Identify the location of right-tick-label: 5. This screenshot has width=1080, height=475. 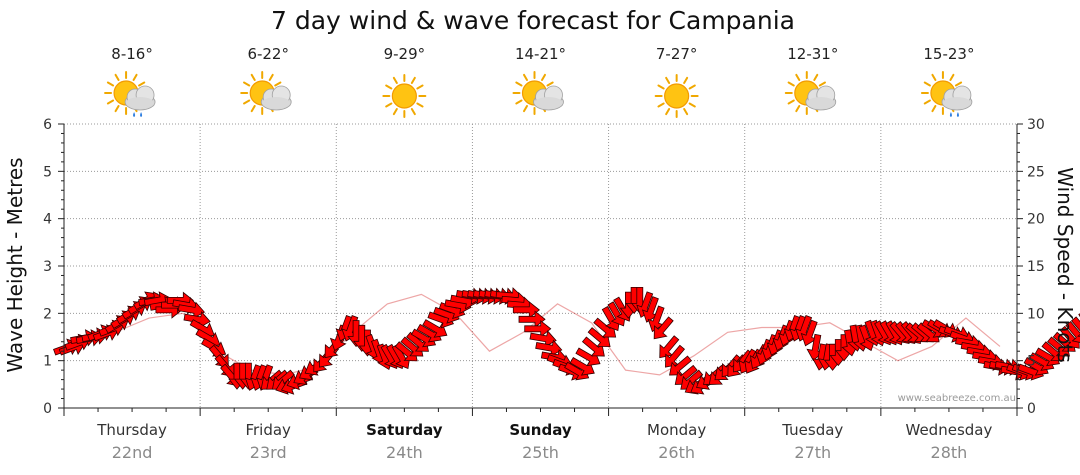
(1031, 362).